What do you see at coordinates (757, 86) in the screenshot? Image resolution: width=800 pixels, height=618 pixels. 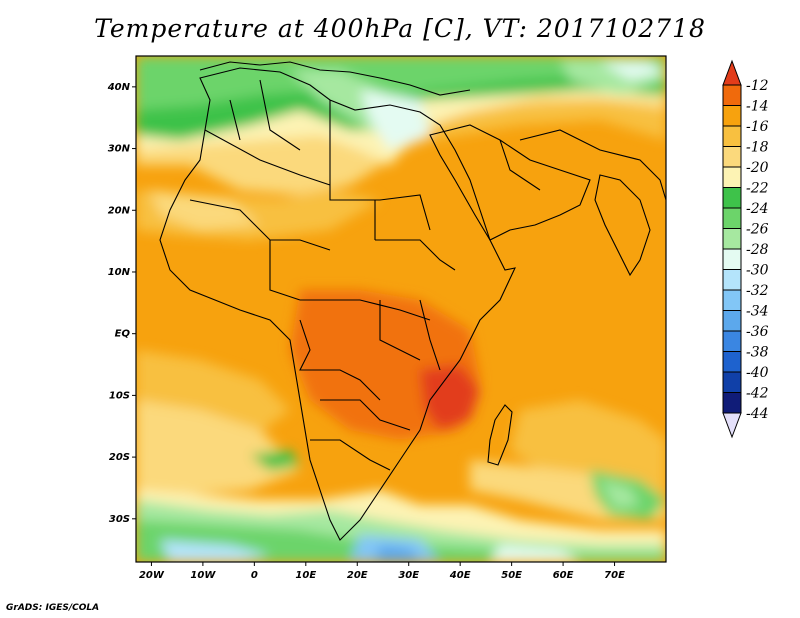 I see `colorbar-label: -12` at bounding box center [757, 86].